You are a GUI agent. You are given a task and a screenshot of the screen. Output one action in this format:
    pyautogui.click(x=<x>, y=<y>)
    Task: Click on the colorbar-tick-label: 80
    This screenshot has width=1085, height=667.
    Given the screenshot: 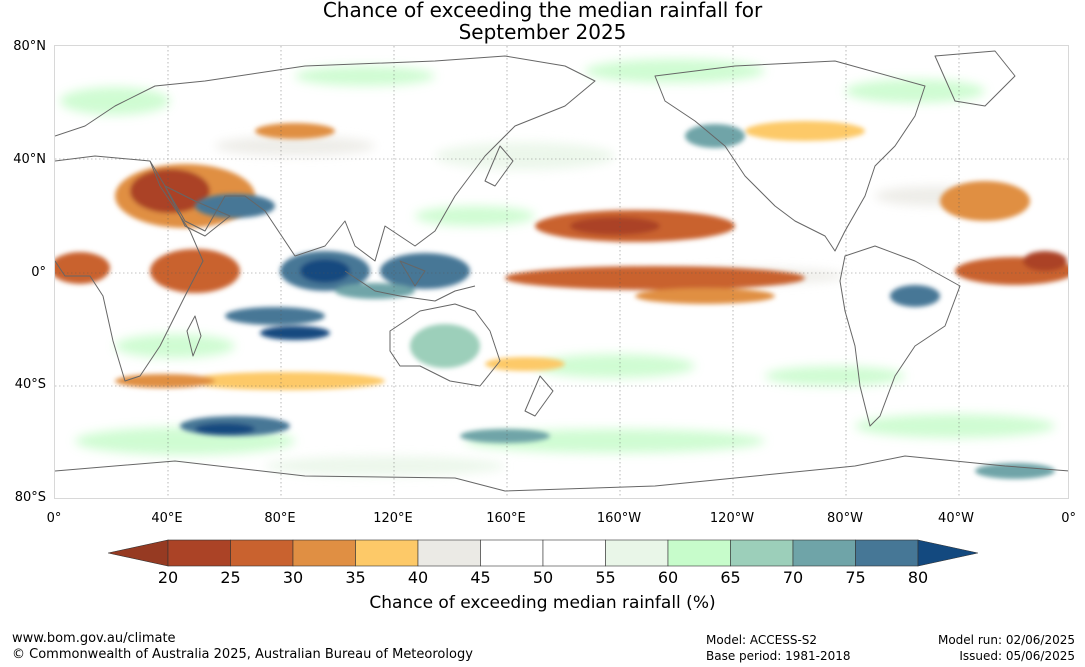 What is the action you would take?
    pyautogui.click(x=918, y=577)
    